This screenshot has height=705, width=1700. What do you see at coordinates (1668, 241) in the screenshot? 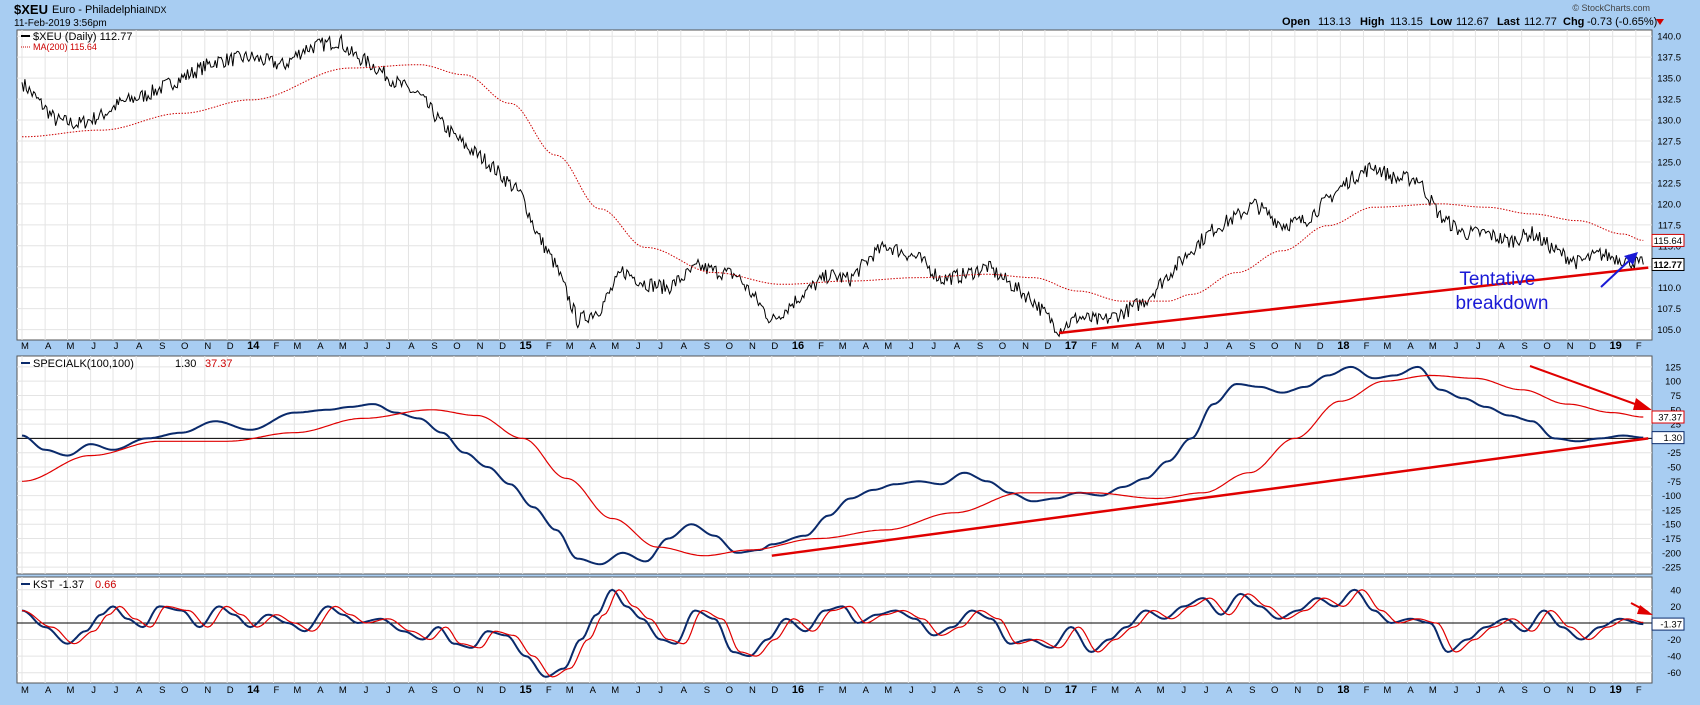
I see `ma-value-tag: 115.64` at bounding box center [1668, 241].